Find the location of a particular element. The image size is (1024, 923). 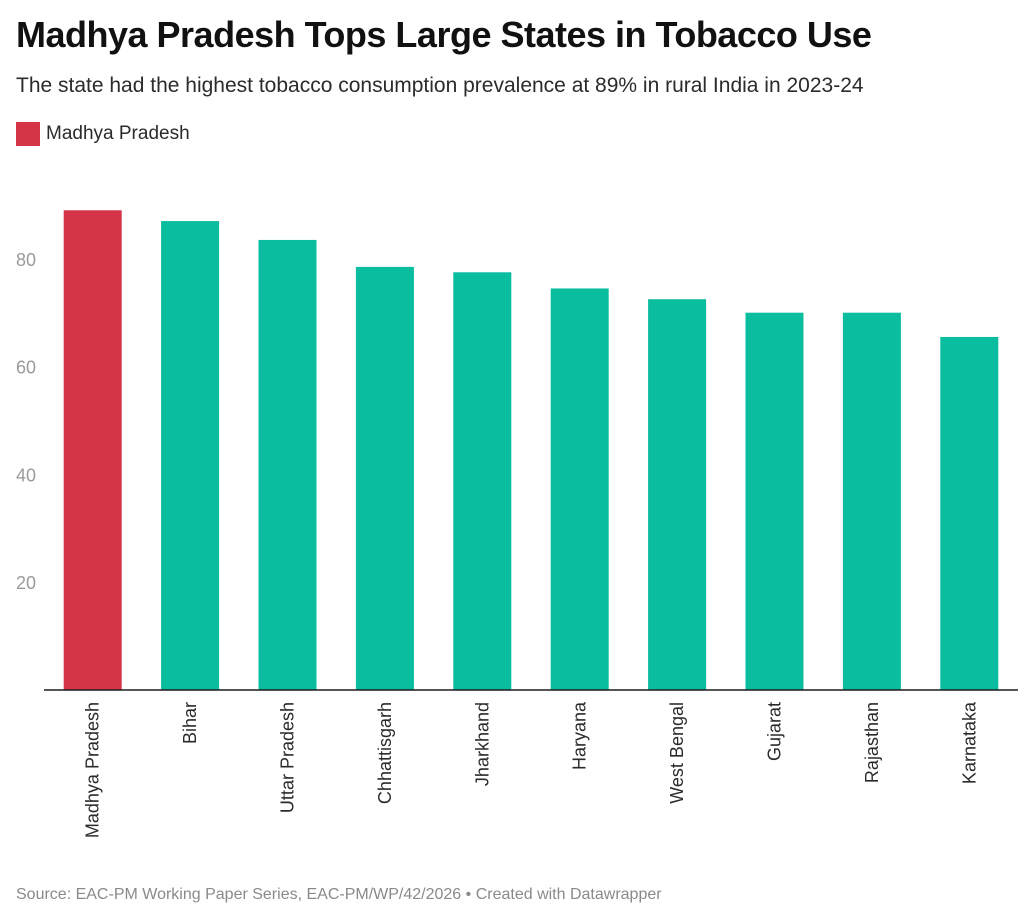

bar-uttar-pradesh is located at coordinates (287, 464).